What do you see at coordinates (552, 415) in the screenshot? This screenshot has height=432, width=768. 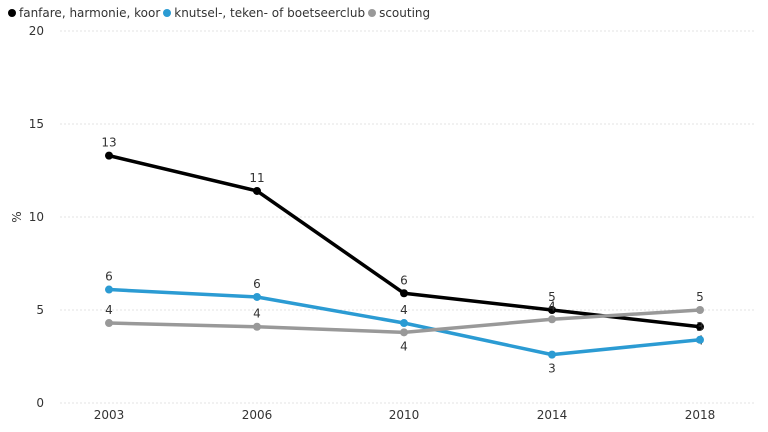 I see `x-tick-label: 2014` at bounding box center [552, 415].